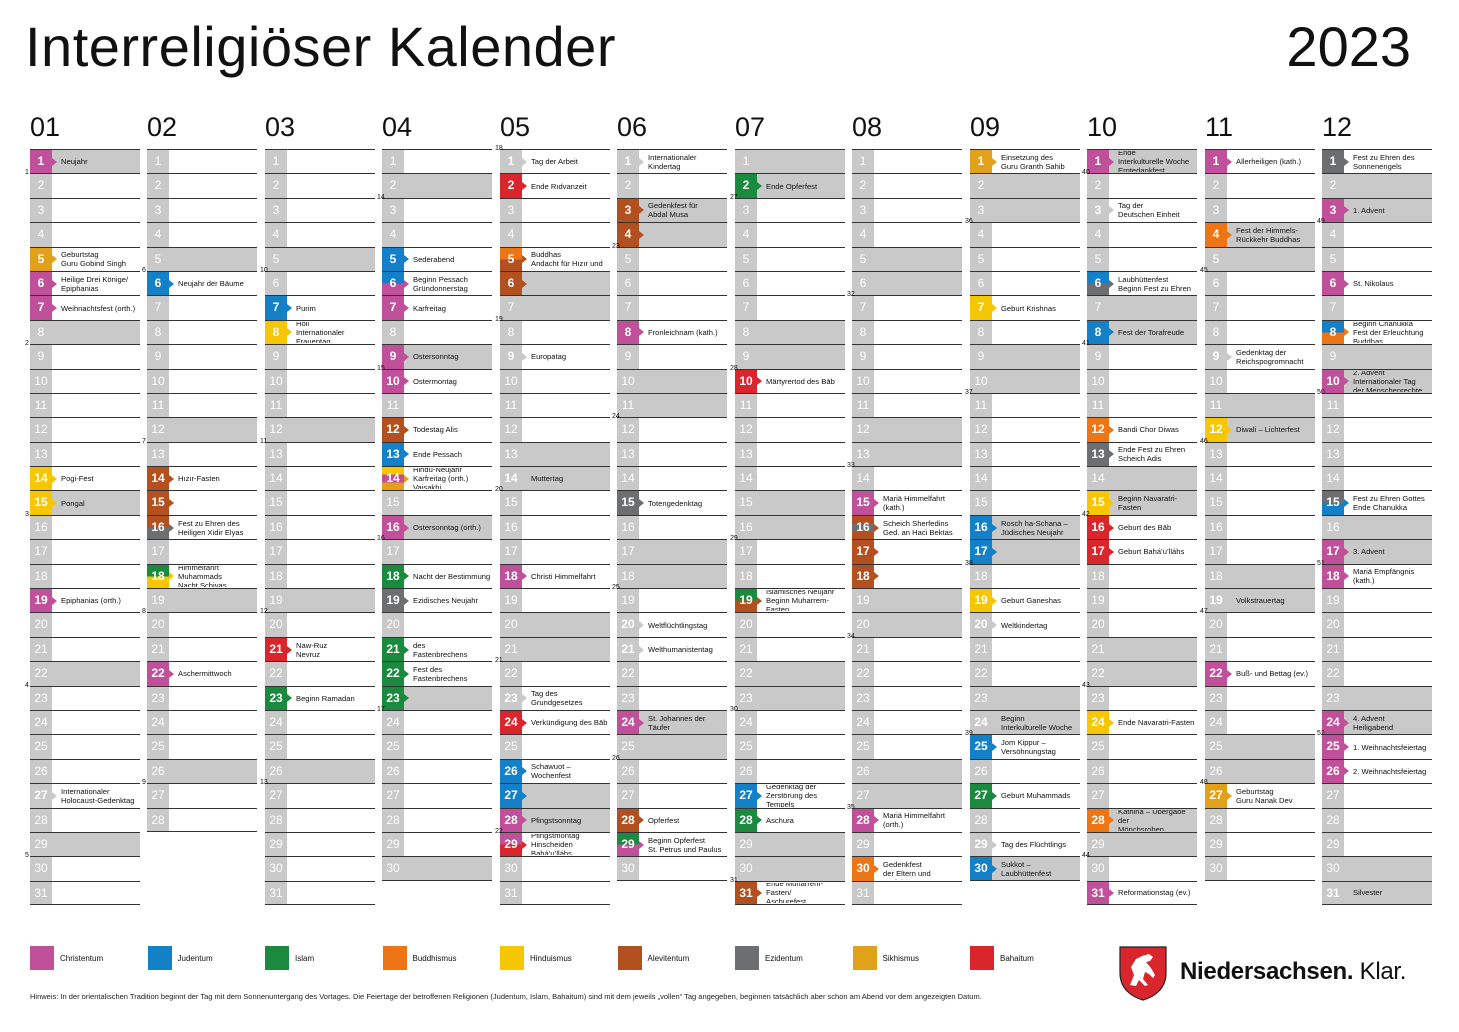 The height and width of the screenshot is (1032, 1459). What do you see at coordinates (672, 649) in the screenshot?
I see `day-row: 21 Welthumanistentag` at bounding box center [672, 649].